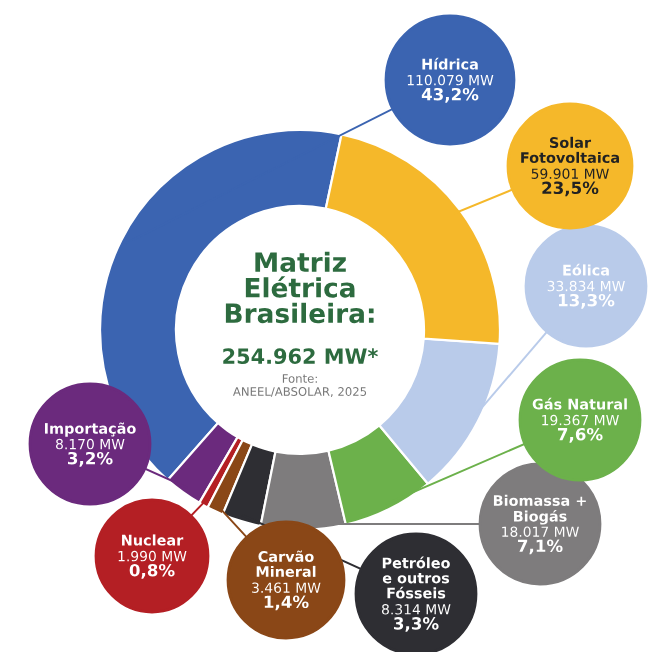 This screenshot has height=652, width=664. What do you see at coordinates (299, 287) in the screenshot?
I see `text: Matriz Elétrica Brasileira:` at bounding box center [299, 287].